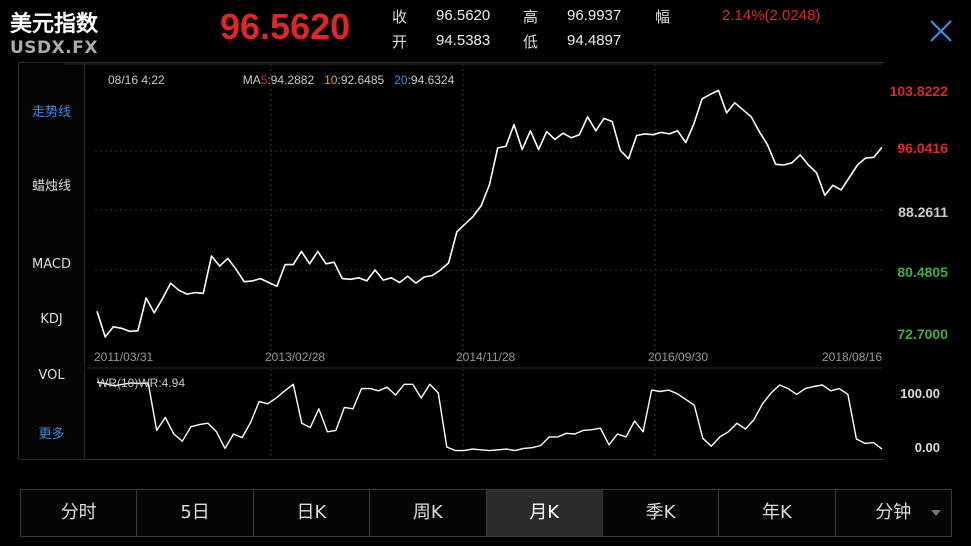 Image resolution: width=971 pixels, height=546 pixels. Describe the element at coordinates (678, 357) in the screenshot. I see `x-tick-label: 2016/09/30` at that location.